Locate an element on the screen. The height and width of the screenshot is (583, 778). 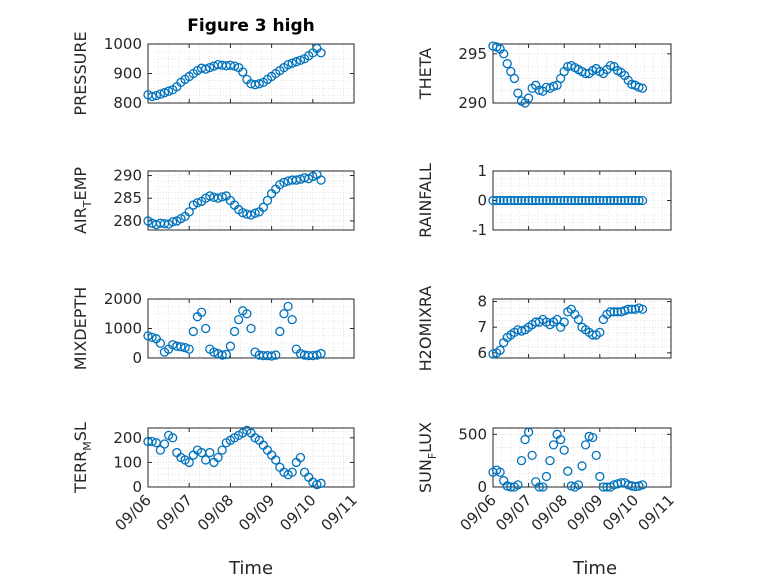
y-tick-label: 100 is located at coordinates (127, 462).